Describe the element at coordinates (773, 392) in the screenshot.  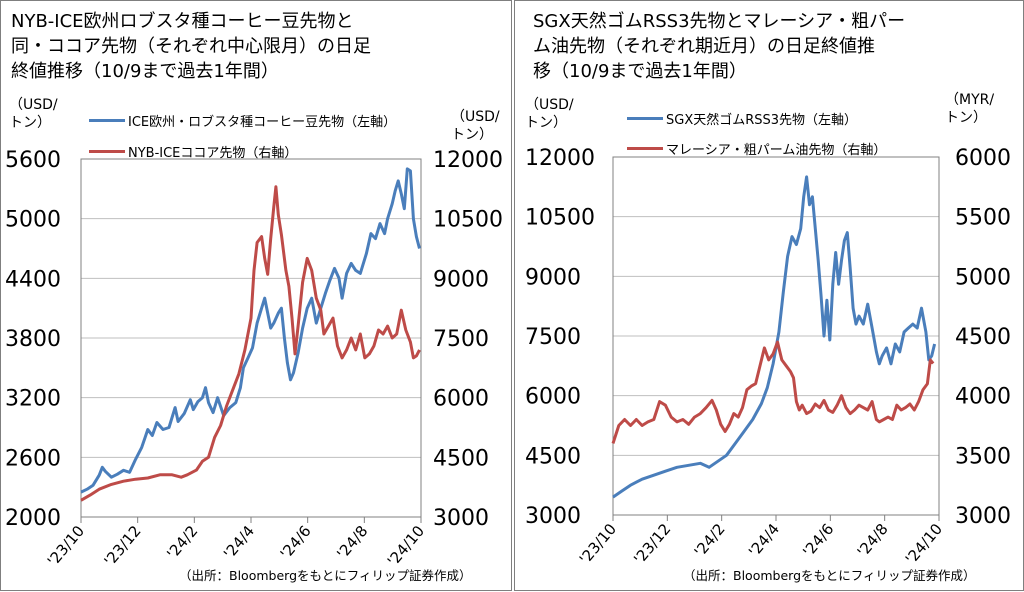
I see `series-line-right-axis` at that location.